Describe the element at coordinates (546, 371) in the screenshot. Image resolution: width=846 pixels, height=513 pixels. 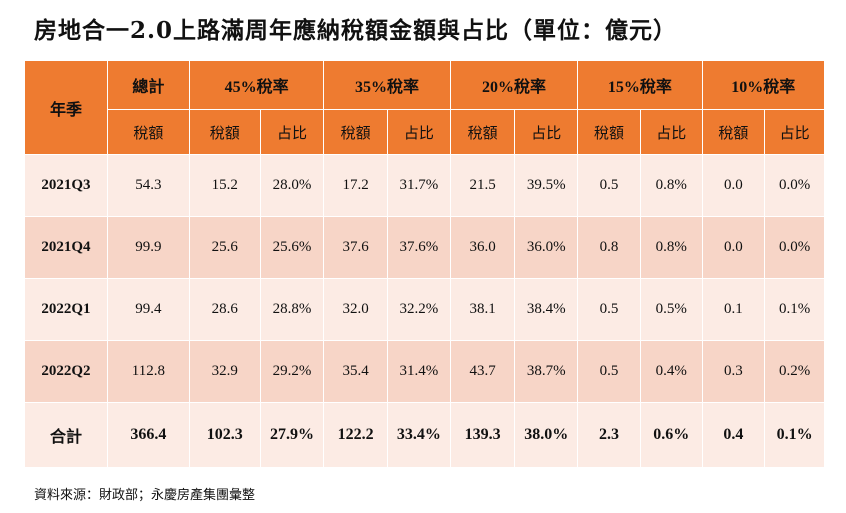
I see `cell-value: 38.7%` at that location.